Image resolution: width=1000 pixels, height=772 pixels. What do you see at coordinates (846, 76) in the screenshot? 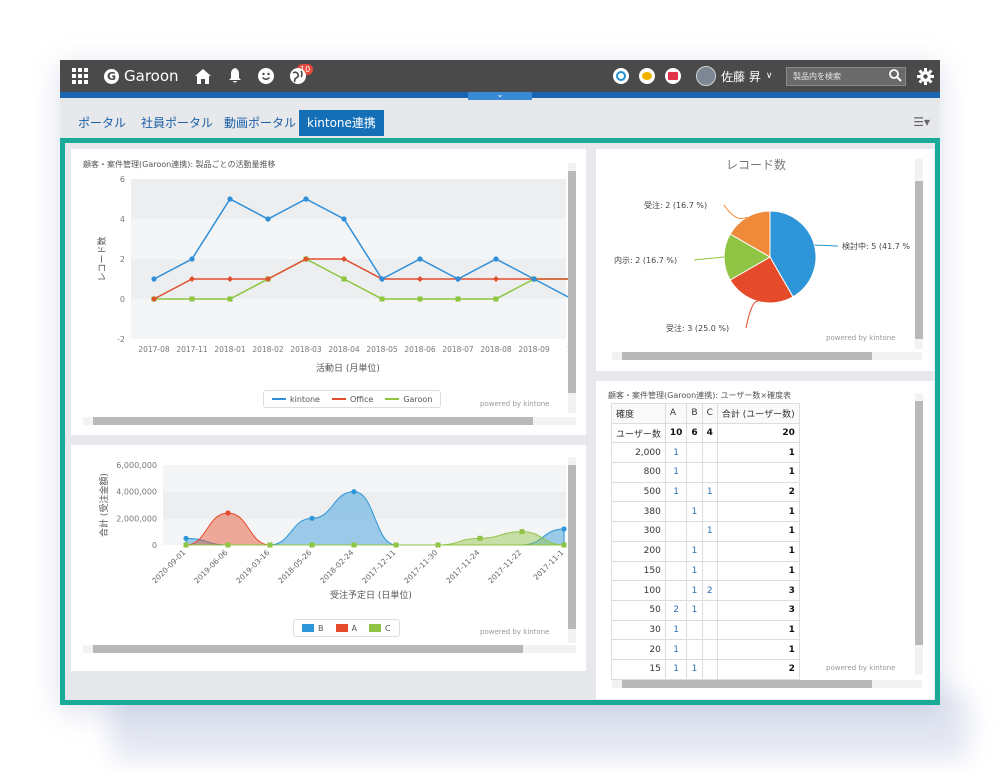
I see `search-input: 製品内を検索` at bounding box center [846, 76].